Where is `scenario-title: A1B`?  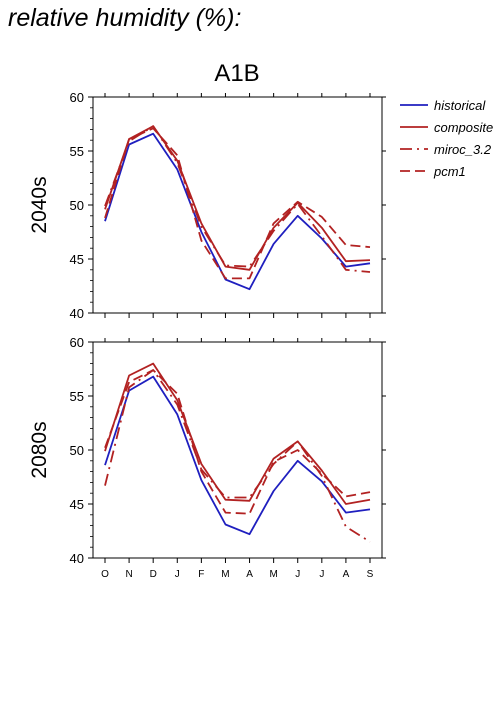 scenario-title: A1B is located at coordinates (236, 73).